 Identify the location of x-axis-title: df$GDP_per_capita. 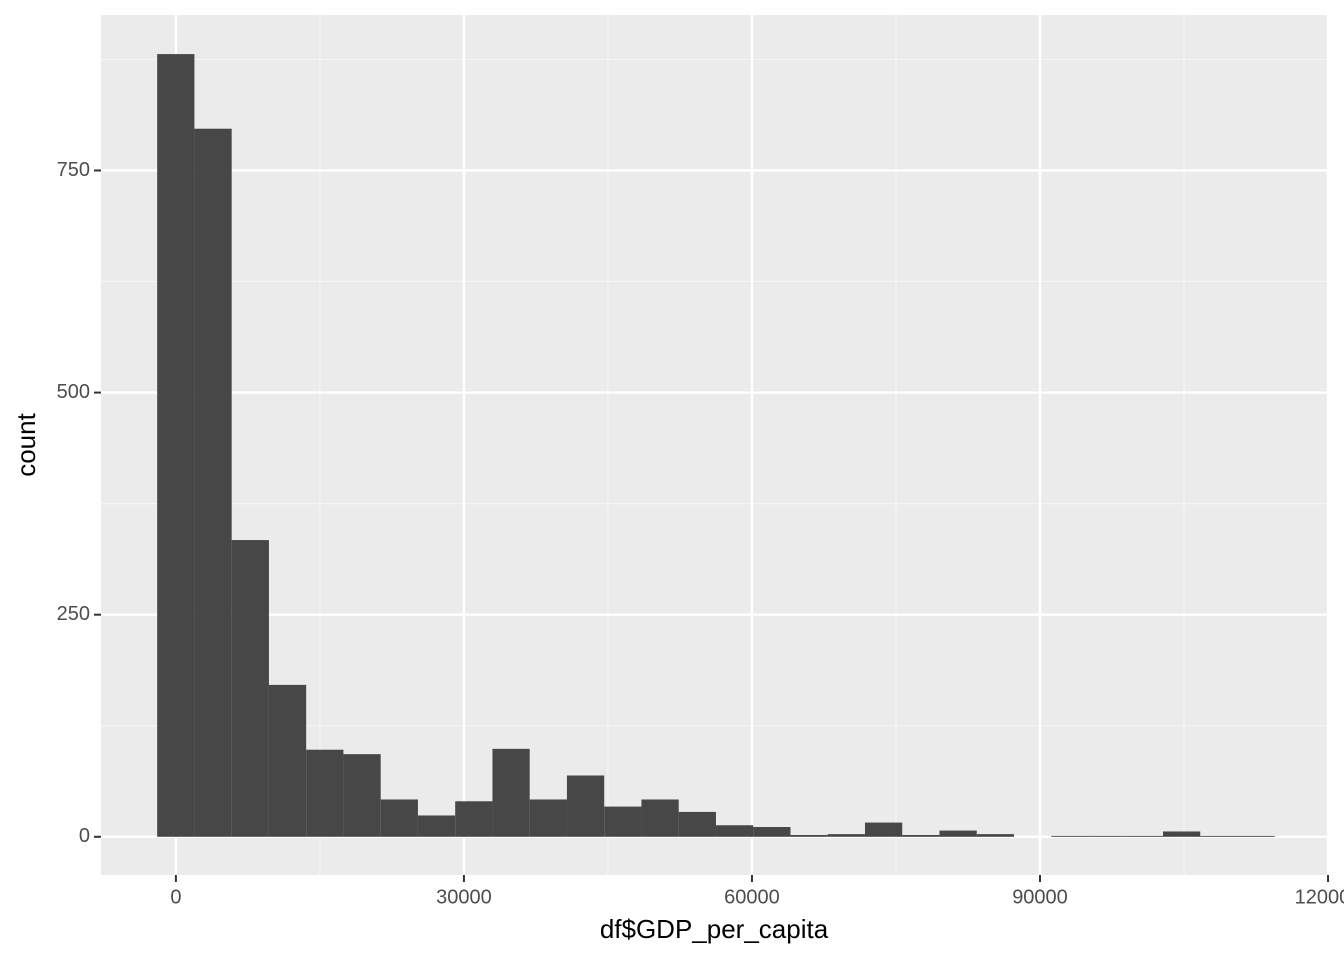
(714, 929).